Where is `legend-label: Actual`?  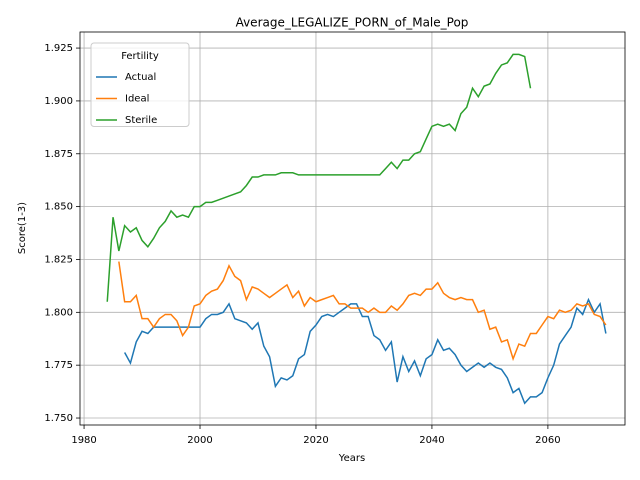
legend-label: Actual is located at coordinates (140, 77).